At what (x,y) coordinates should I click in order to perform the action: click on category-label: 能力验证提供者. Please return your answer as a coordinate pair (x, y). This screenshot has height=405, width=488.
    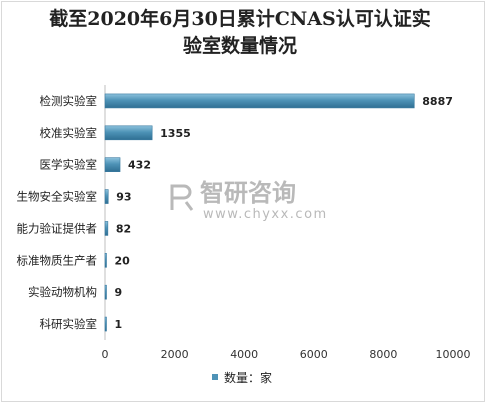
    Looking at the image, I should click on (57, 228).